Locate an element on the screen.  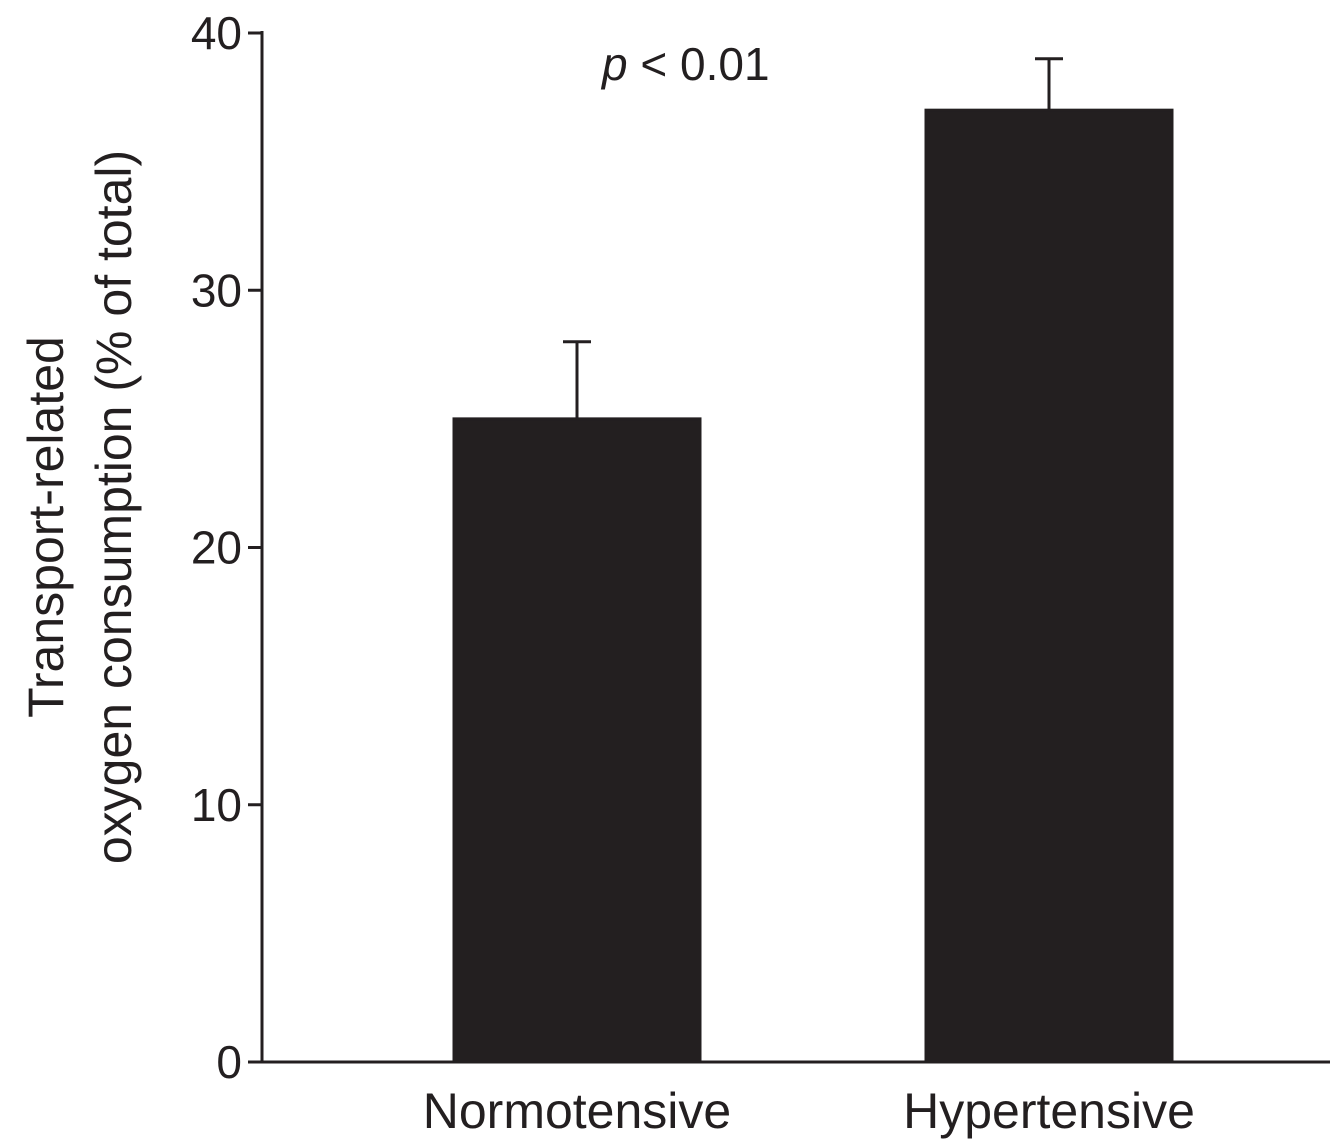
y-tick-label-10: 10 is located at coordinates (216, 805).